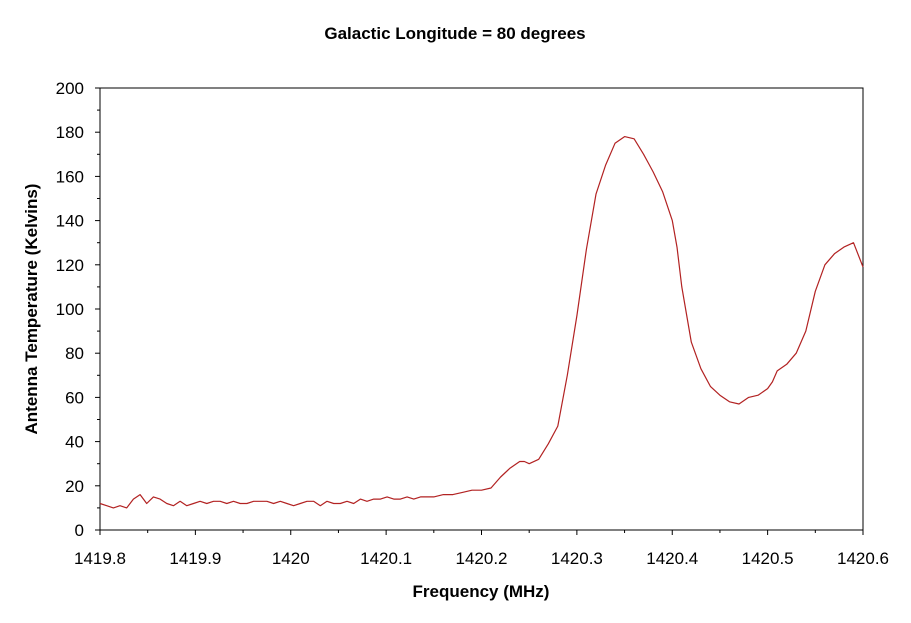 This screenshot has width=911, height=623. I want to click on x-tick-label: 1420.3, so click(577, 558).